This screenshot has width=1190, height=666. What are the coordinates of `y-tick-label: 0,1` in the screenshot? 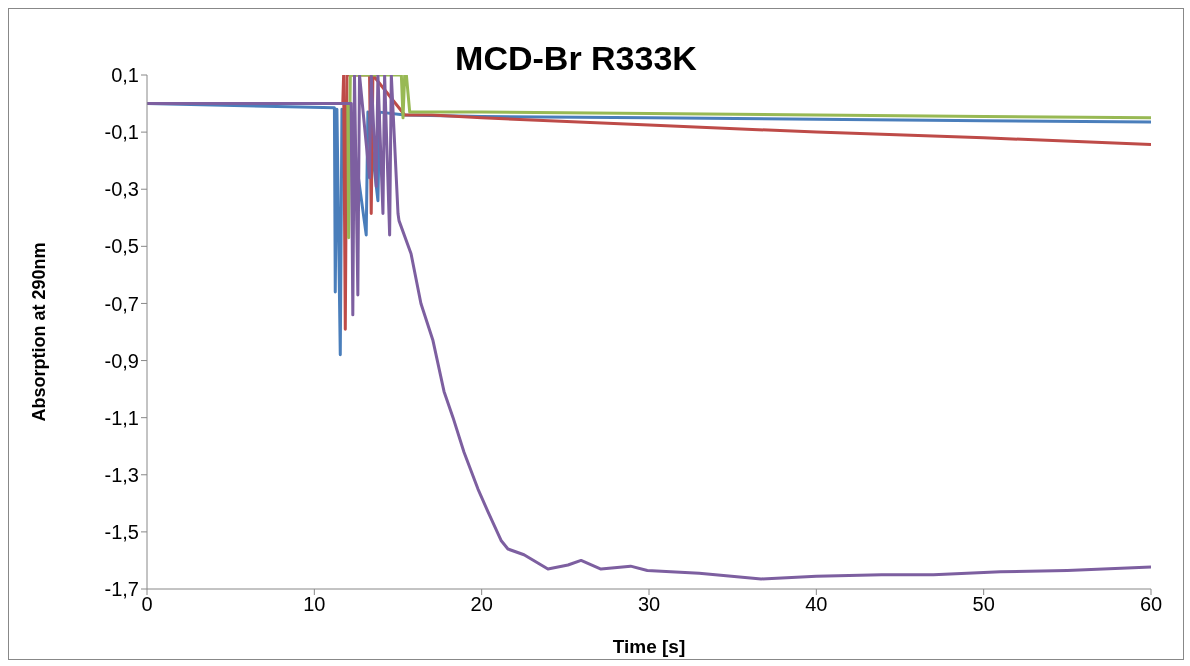 It's located at (125, 75).